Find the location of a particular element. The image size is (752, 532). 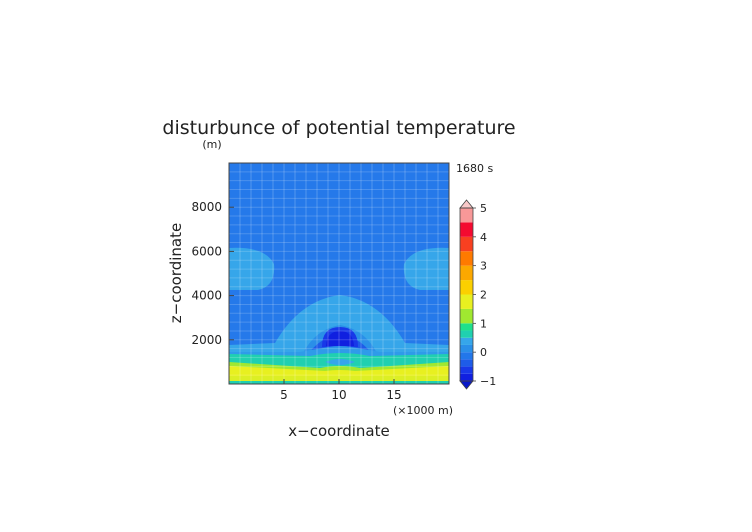

x-axis: 5 10 15 is located at coordinates (341, 390).